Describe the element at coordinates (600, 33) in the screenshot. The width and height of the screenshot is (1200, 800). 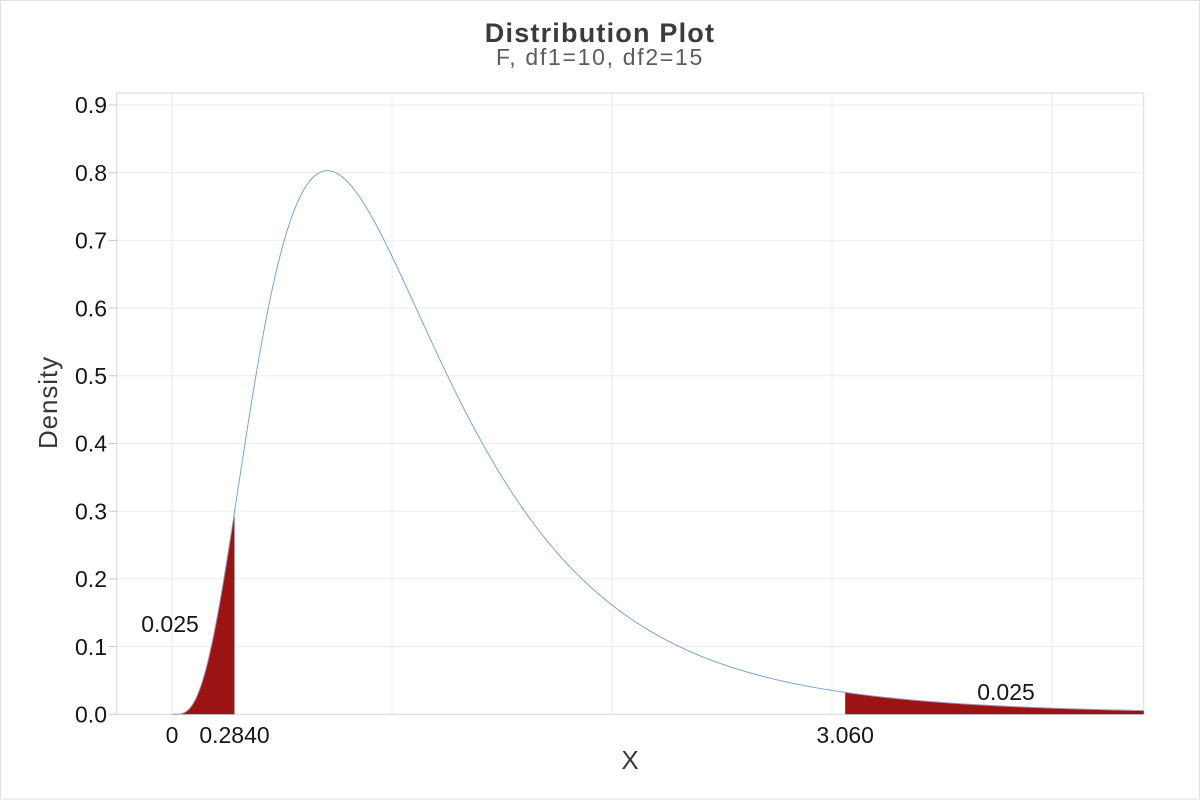
I see `svg-text: Distribution Plot` at that location.